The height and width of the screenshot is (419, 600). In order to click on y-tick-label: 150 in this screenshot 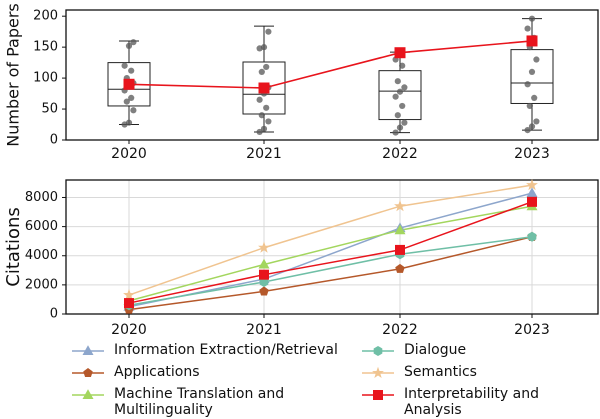, I will do `click(45, 47)`.